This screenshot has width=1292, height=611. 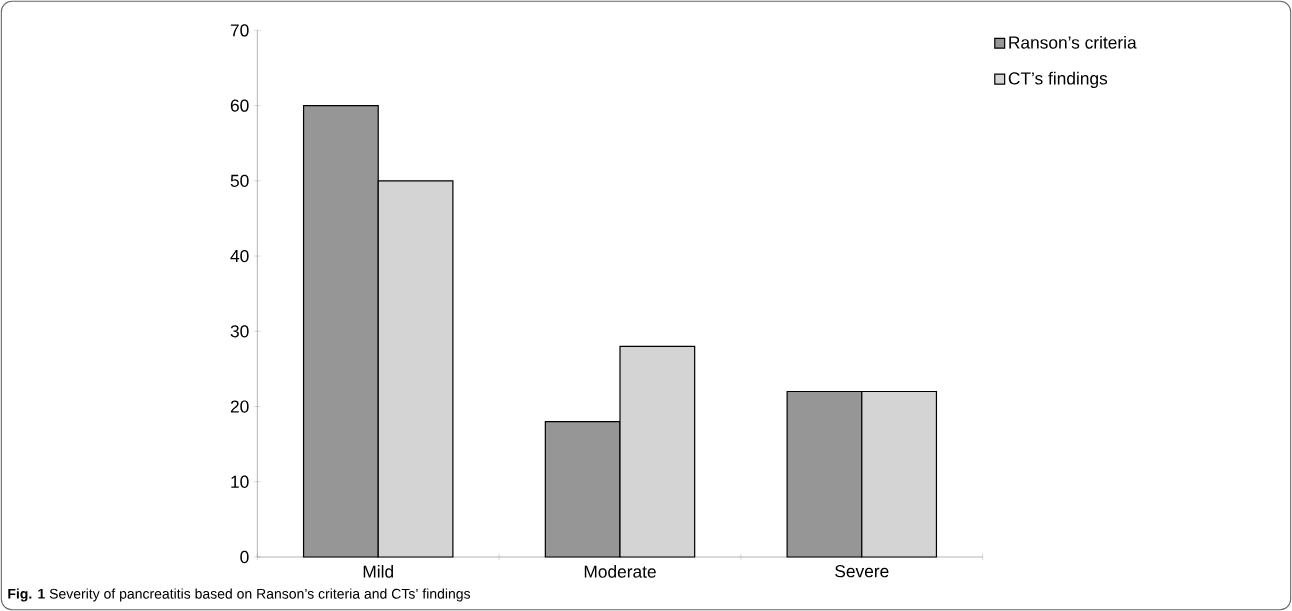 What do you see at coordinates (239, 180) in the screenshot?
I see `y-tick-label: 50` at bounding box center [239, 180].